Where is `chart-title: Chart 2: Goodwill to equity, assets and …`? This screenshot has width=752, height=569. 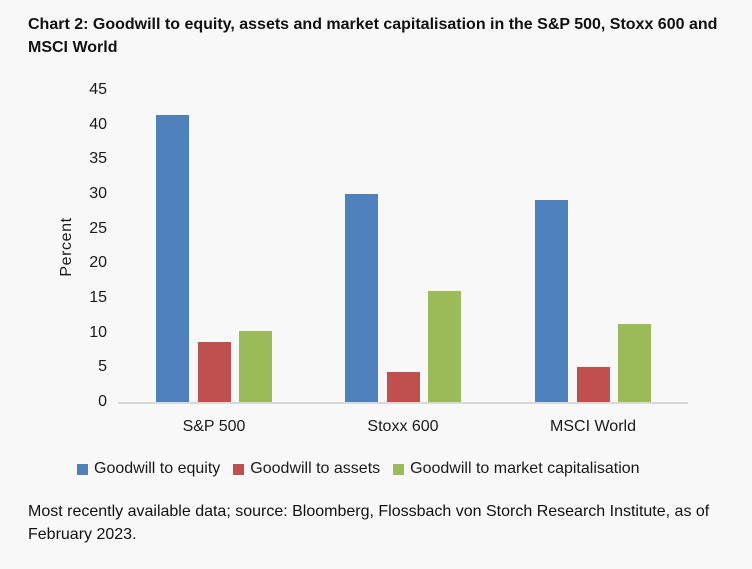 chart-title: Chart 2: Goodwill to equity, assets and … is located at coordinates (373, 36).